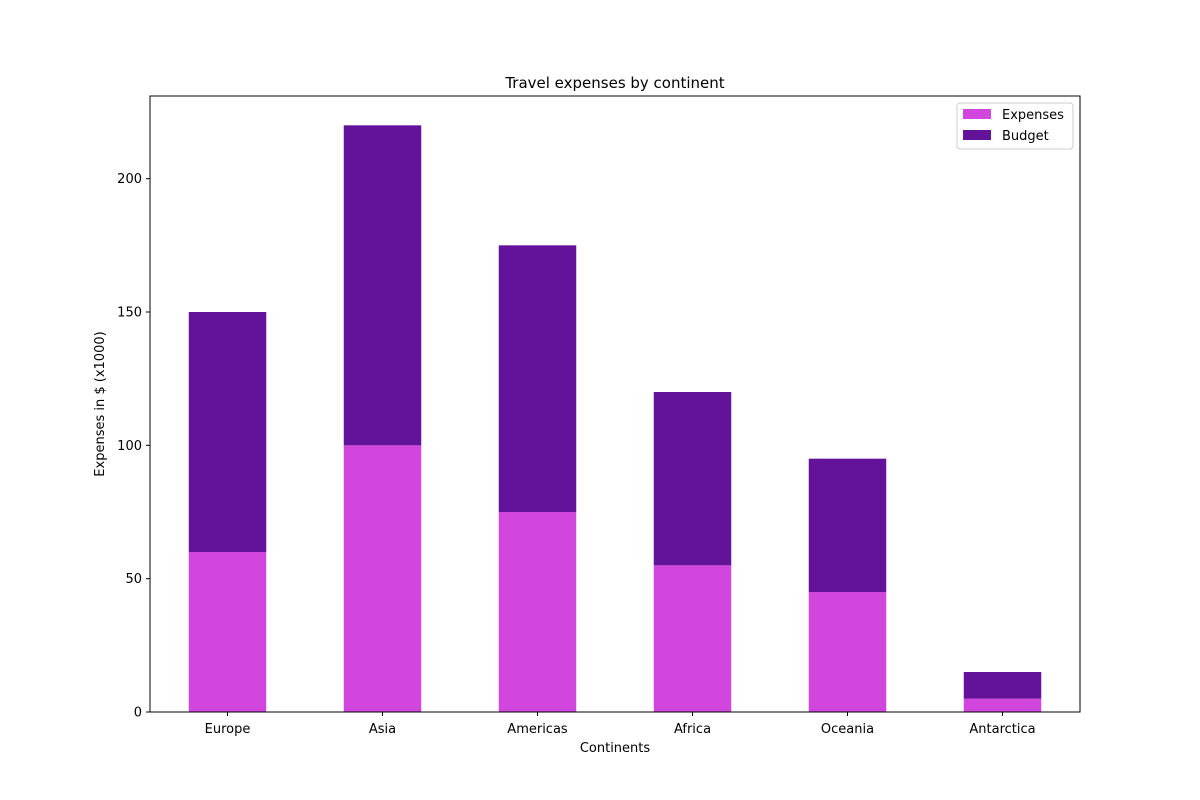  Describe the element at coordinates (847, 525) in the screenshot. I see `bar-budget-oceania` at that location.